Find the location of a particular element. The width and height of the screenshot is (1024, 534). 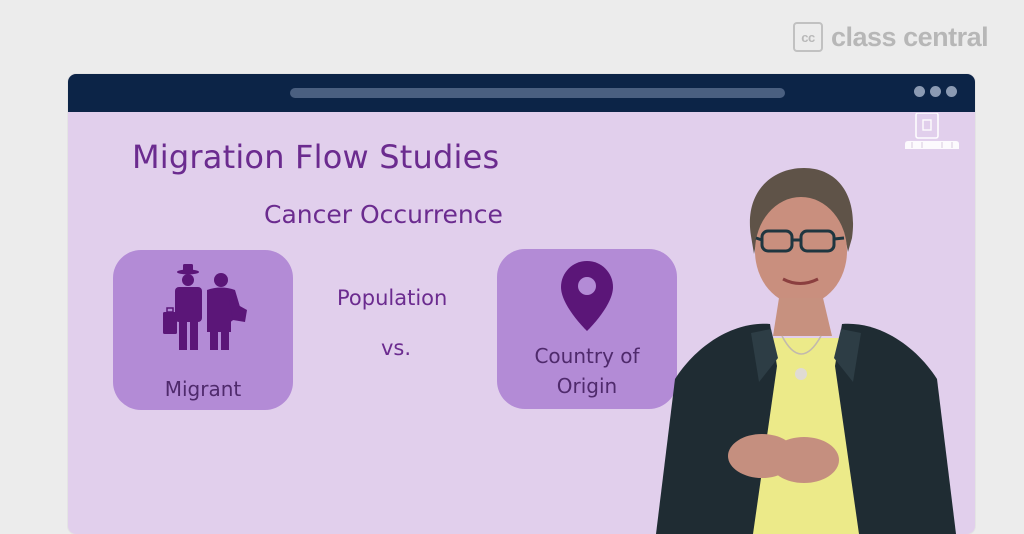

migrant-family-icon is located at coordinates (205, 307).